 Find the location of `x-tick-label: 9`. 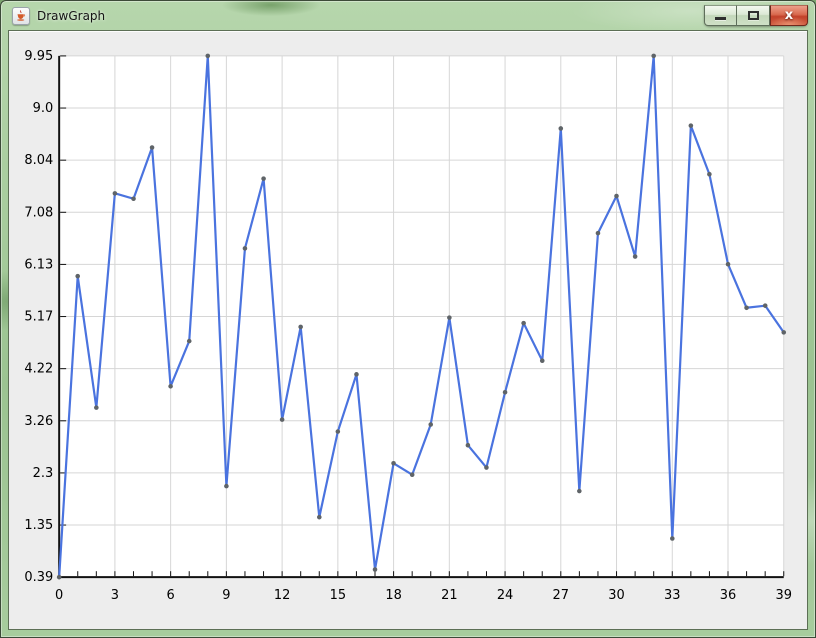

x-tick-label: 9 is located at coordinates (226, 595).